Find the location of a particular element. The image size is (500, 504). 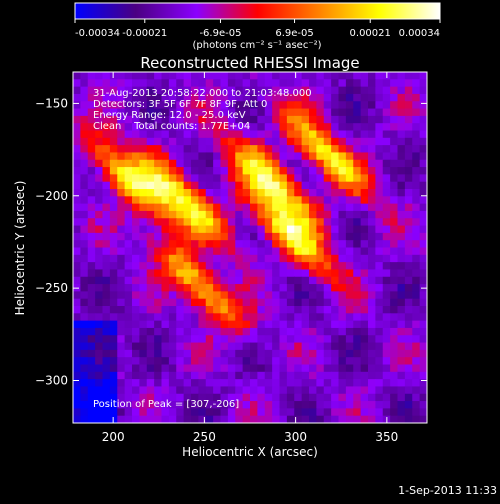

colorbar-units: (photons cm⁻² s⁻¹ asec⁻²) is located at coordinates (256, 45).